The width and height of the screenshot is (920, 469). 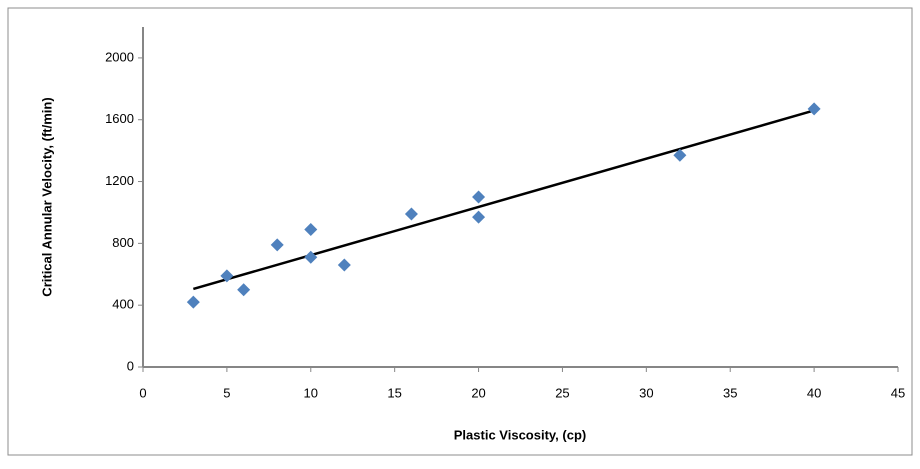 I want to click on x-tick-label: 20, so click(x=478, y=392).